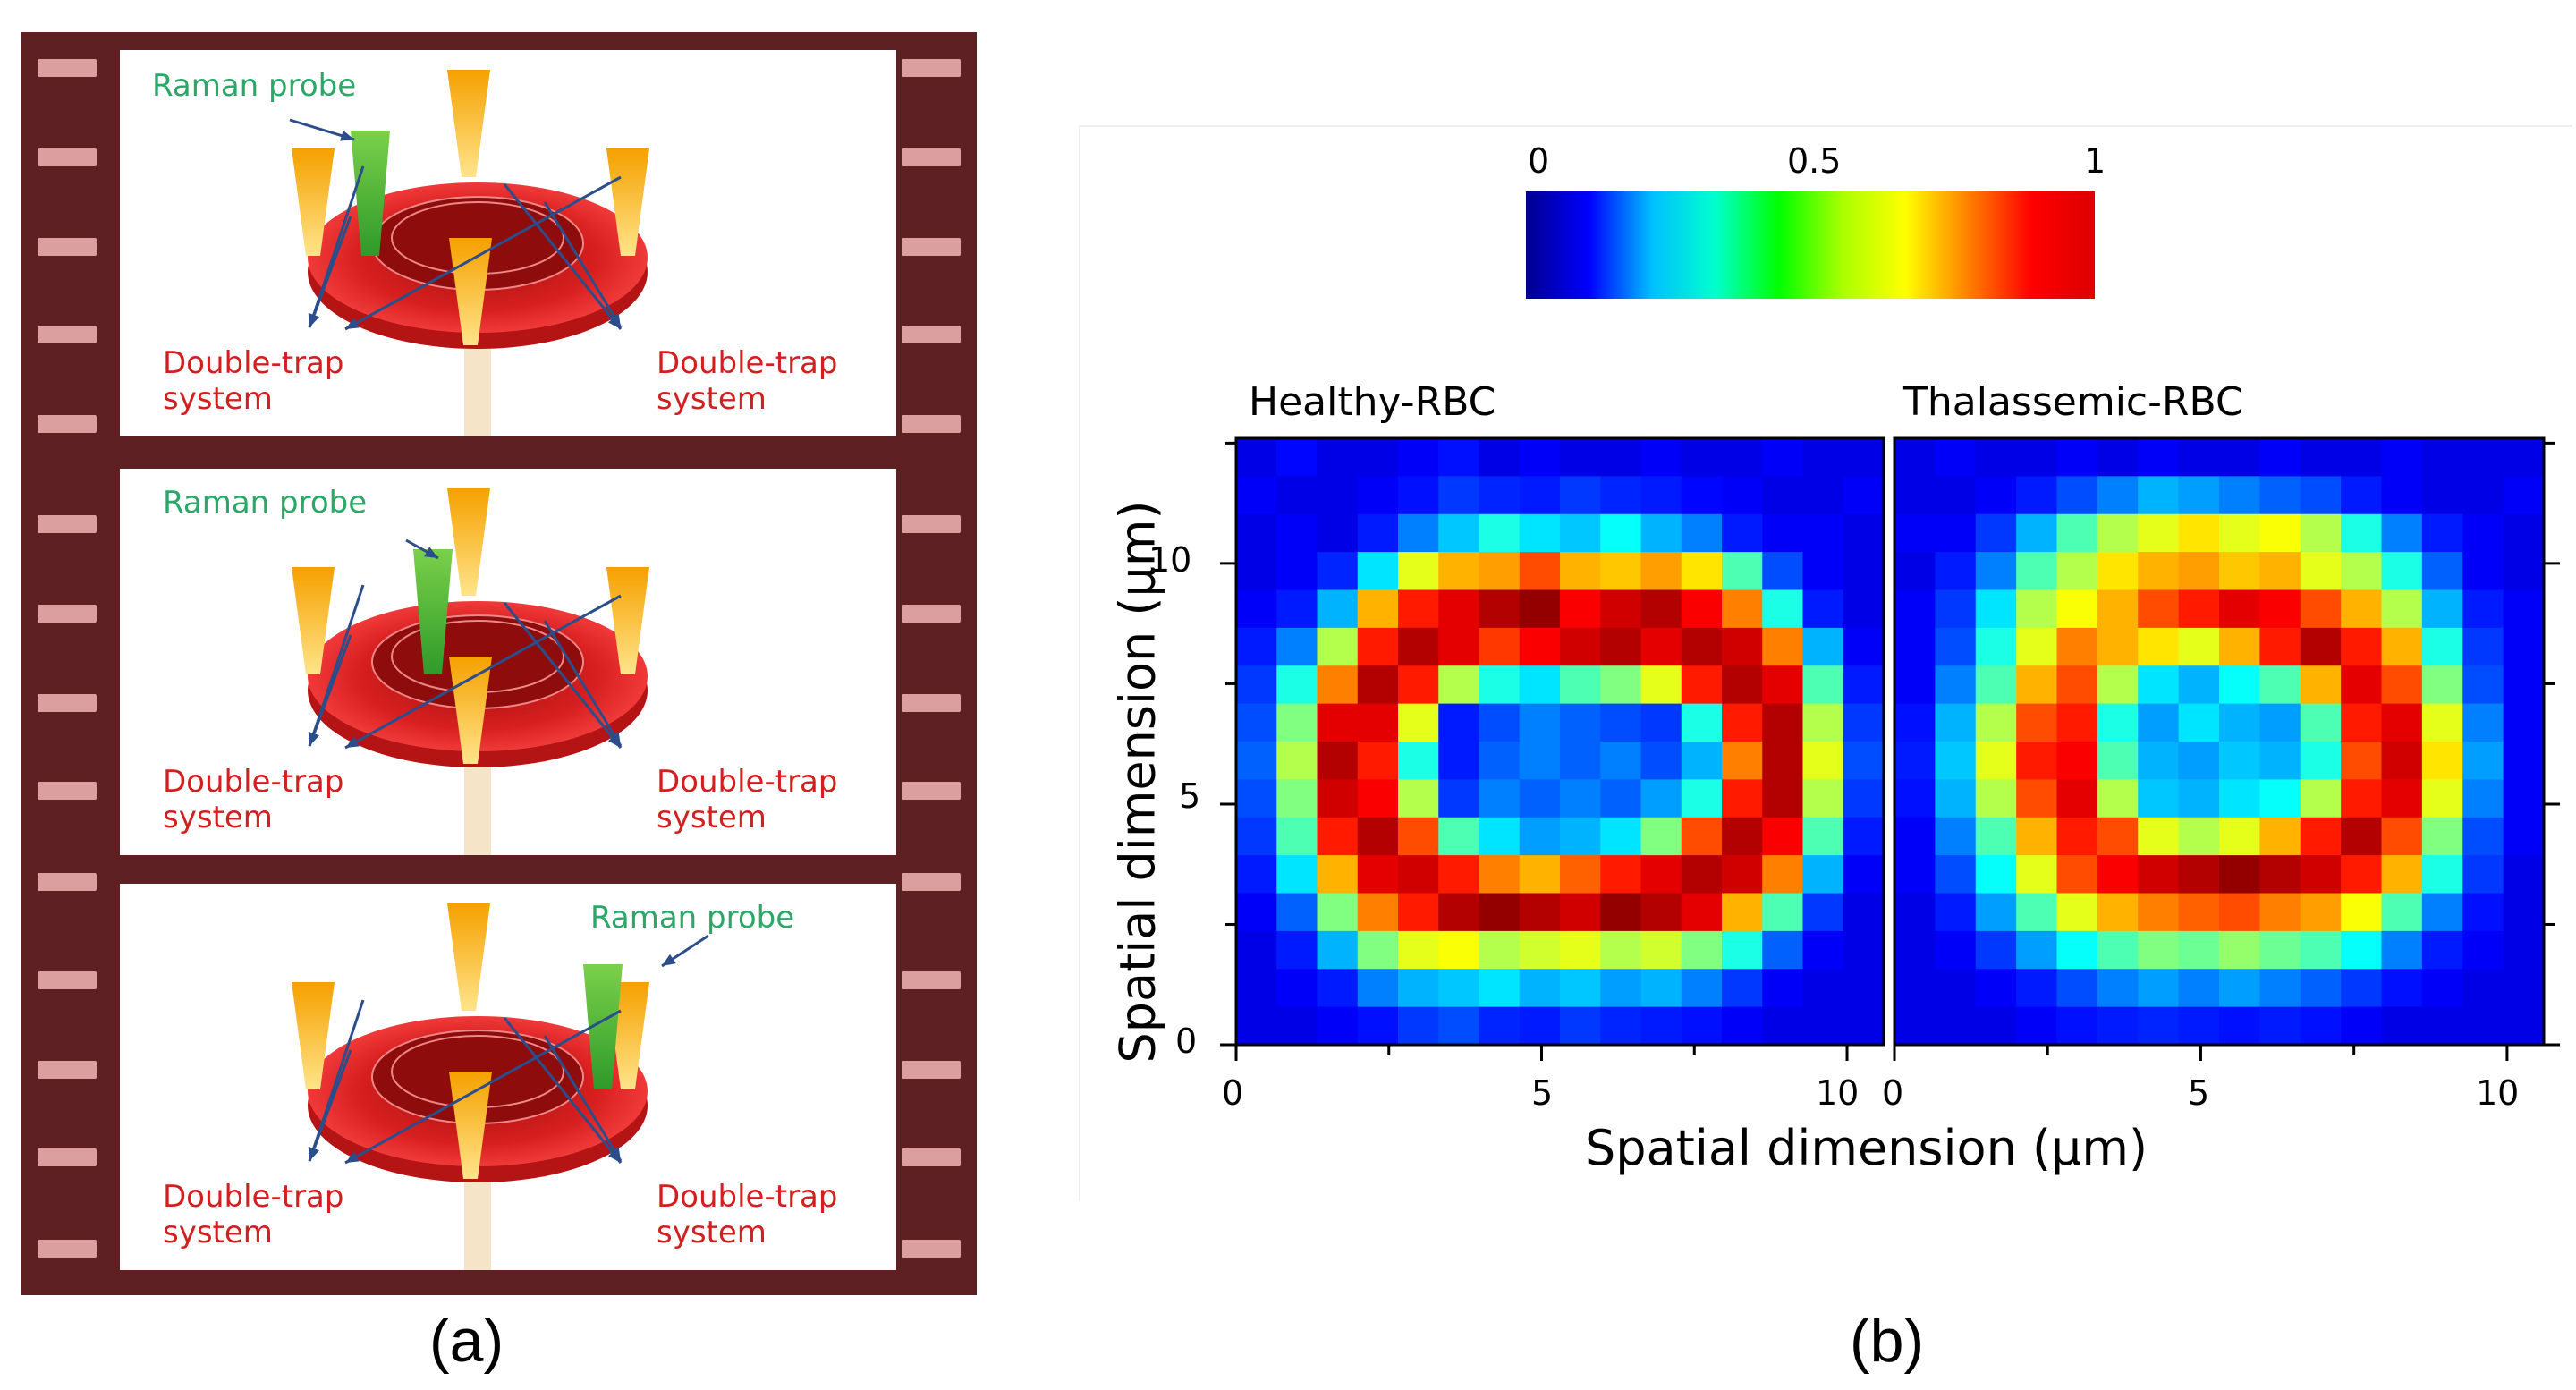 The height and width of the screenshot is (1390, 2576). I want to click on panel-b-caption: (b), so click(1887, 1341).